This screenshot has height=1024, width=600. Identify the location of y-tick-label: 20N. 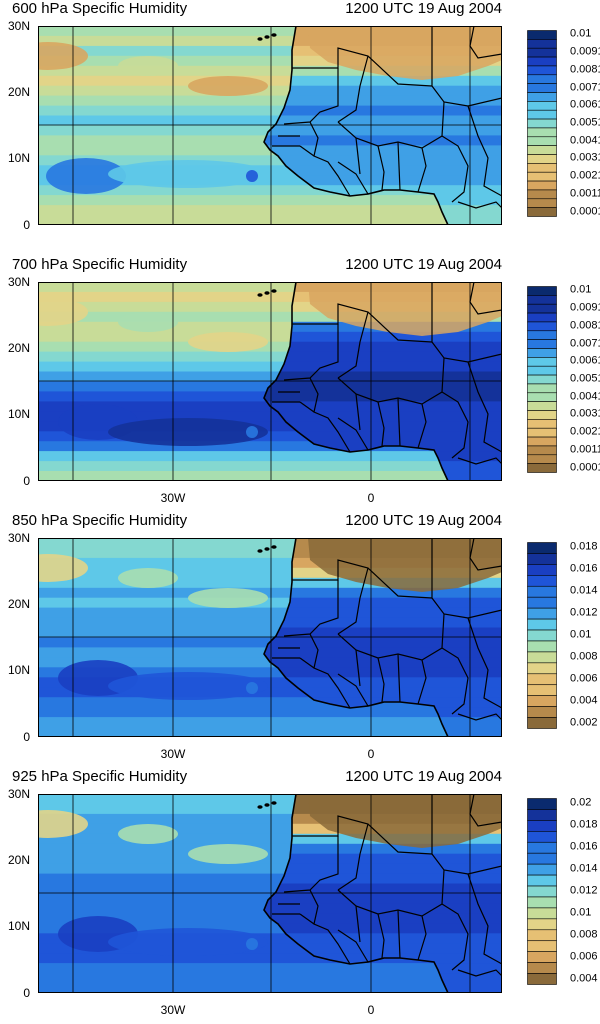
(18, 348).